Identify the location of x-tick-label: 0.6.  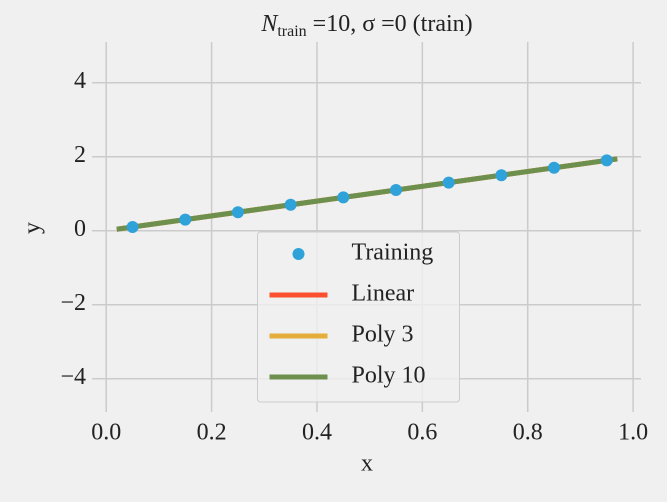
(422, 433).